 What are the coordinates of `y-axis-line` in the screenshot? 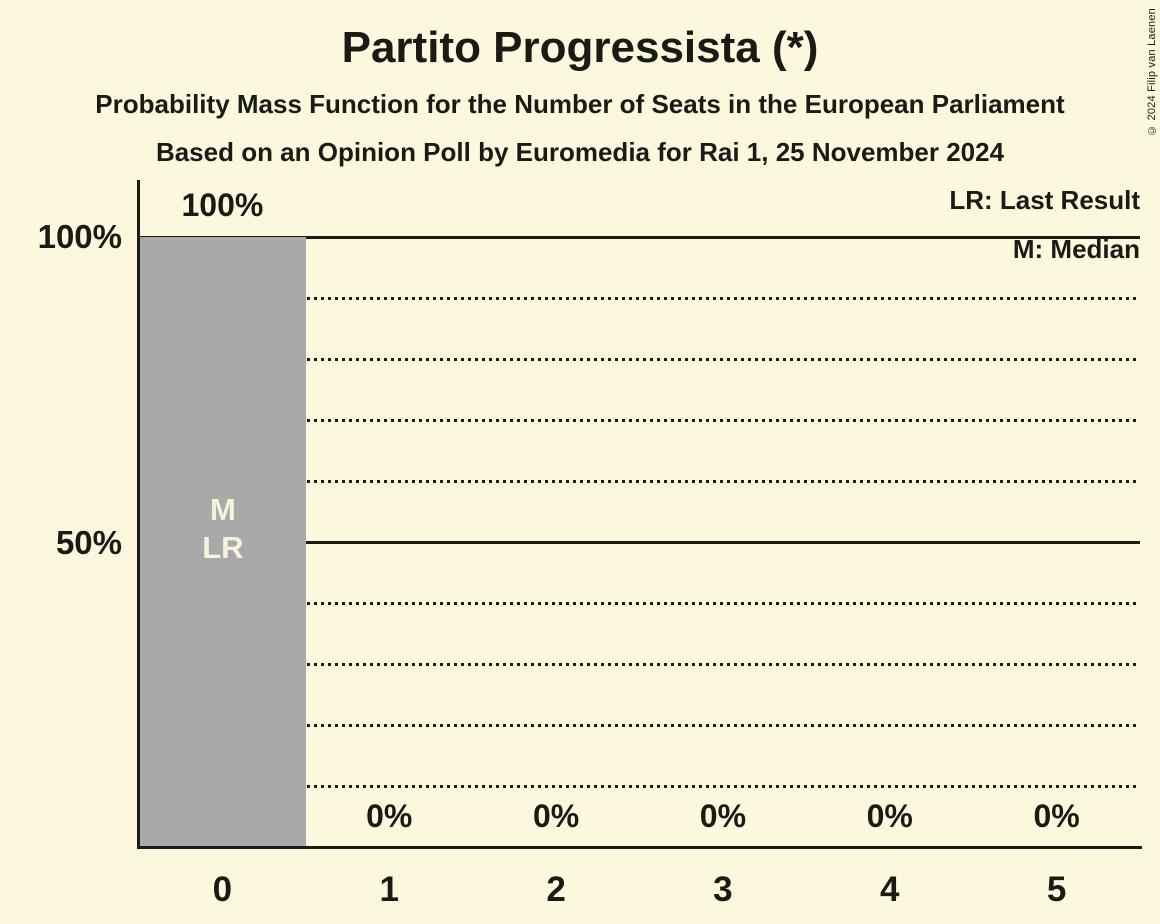 It's located at (138, 514).